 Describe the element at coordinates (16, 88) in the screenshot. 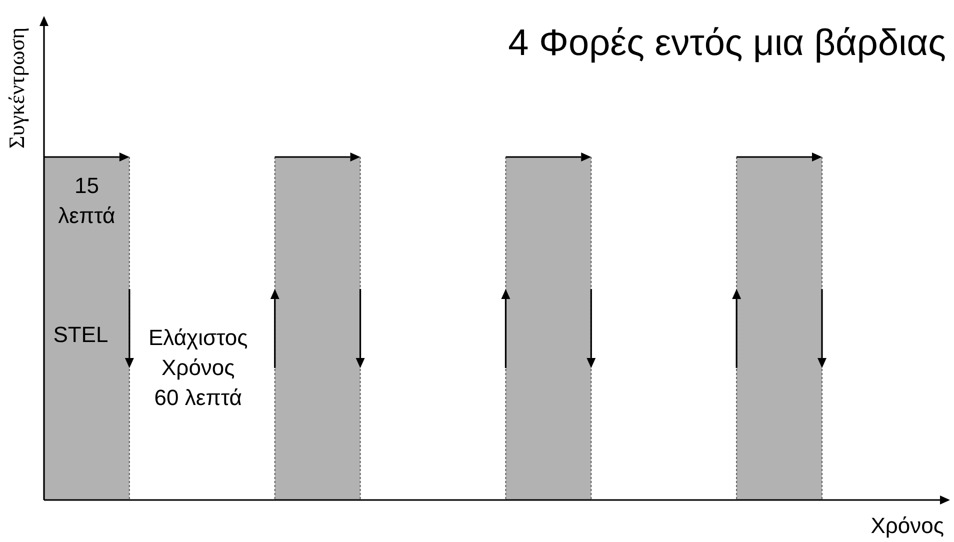

I see `y-axis-title: Συγκέντρωση` at that location.